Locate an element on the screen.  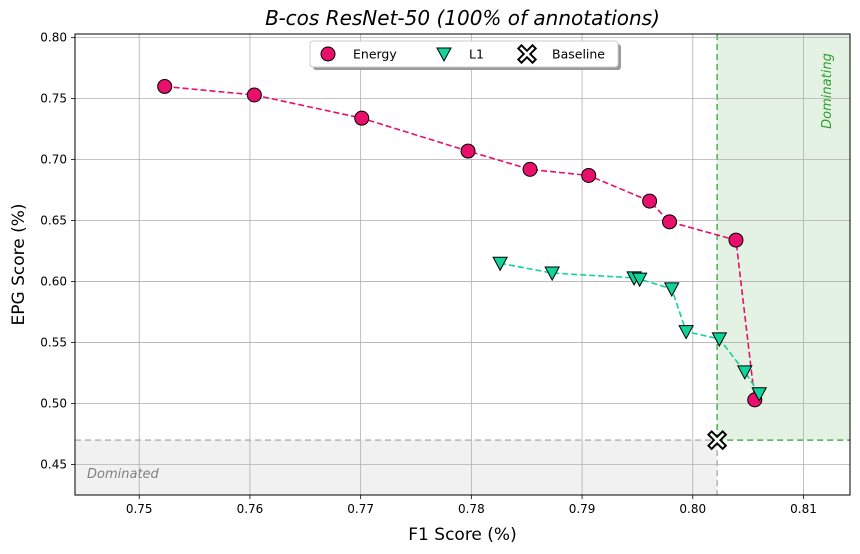
legend-energy-circle is located at coordinates (328, 54).